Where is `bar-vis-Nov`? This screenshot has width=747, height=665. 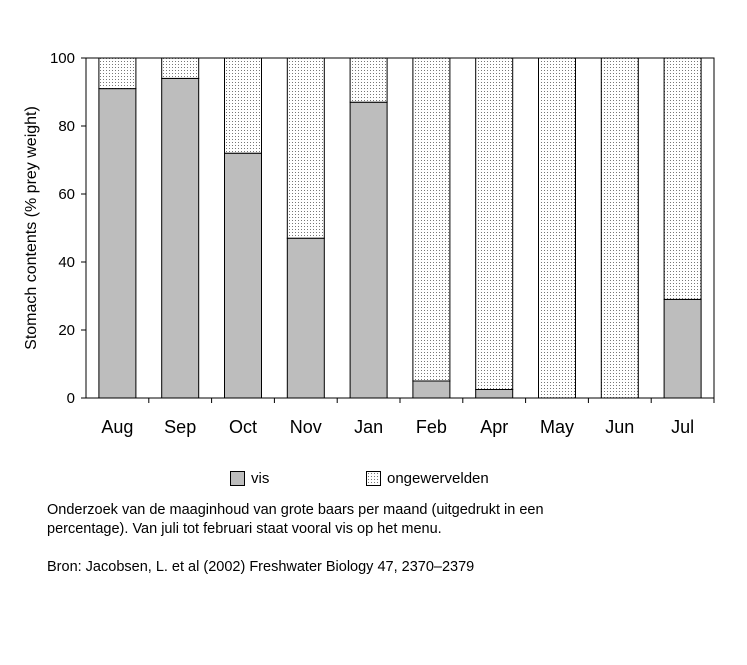 bar-vis-Nov is located at coordinates (305, 318).